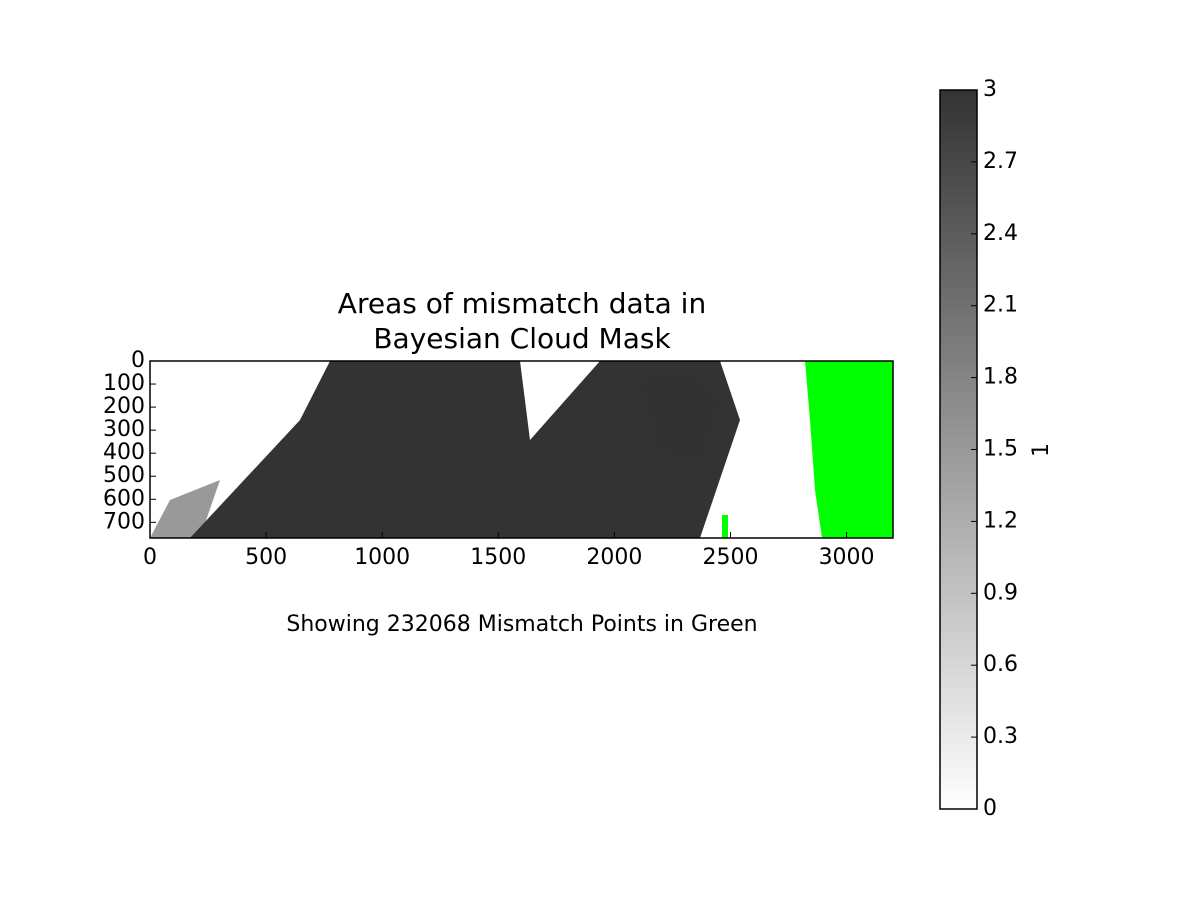  Describe the element at coordinates (266, 557) in the screenshot. I see `x-tick-label: 500` at that location.